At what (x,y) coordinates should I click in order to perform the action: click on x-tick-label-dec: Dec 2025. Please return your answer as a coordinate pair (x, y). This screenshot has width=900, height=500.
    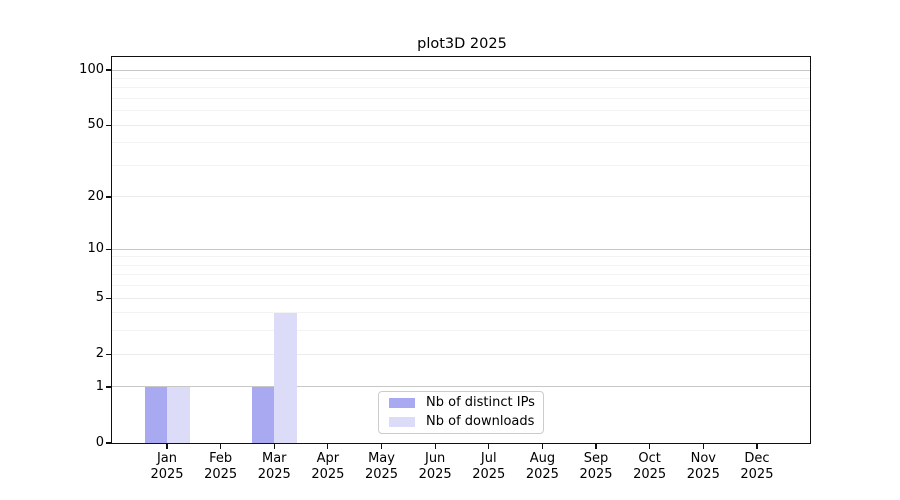
    Looking at the image, I should click on (757, 467).